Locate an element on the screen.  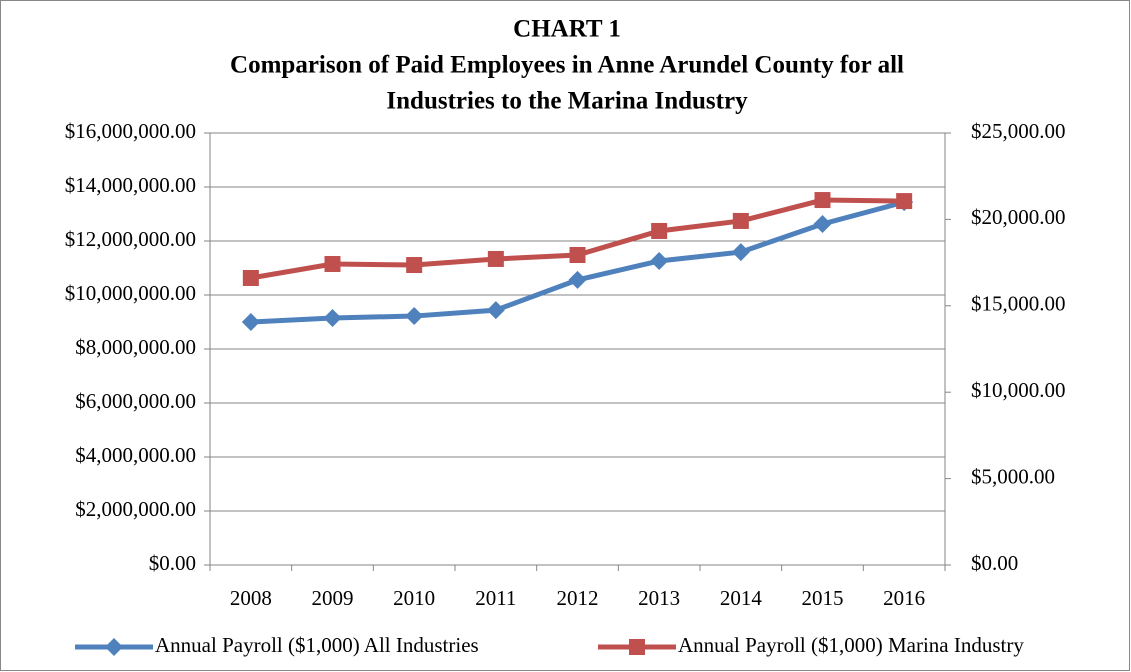
y-tick-label: $16,000,000.00 is located at coordinates (130, 131).